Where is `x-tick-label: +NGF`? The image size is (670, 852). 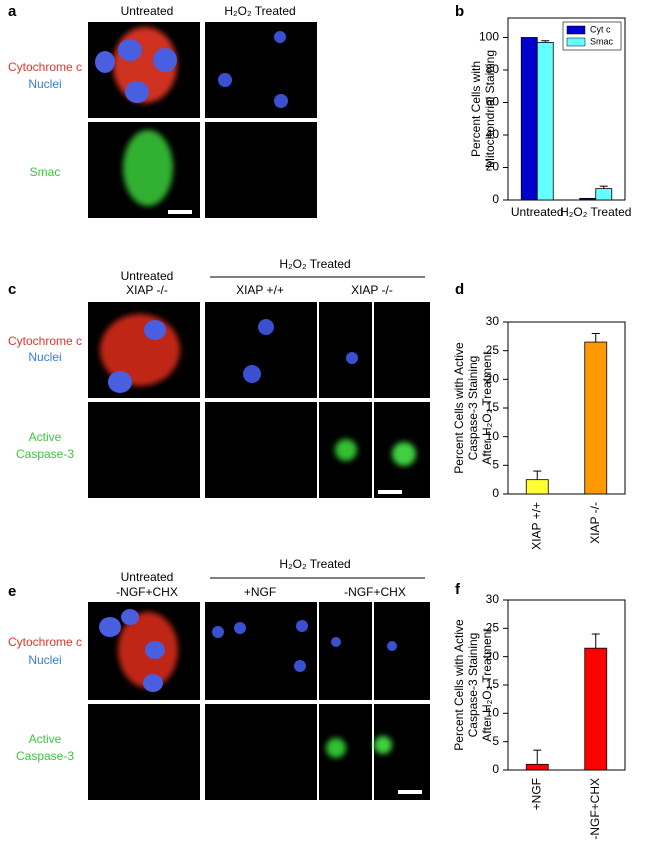
x-tick-label: +NGF is located at coordinates (536, 794).